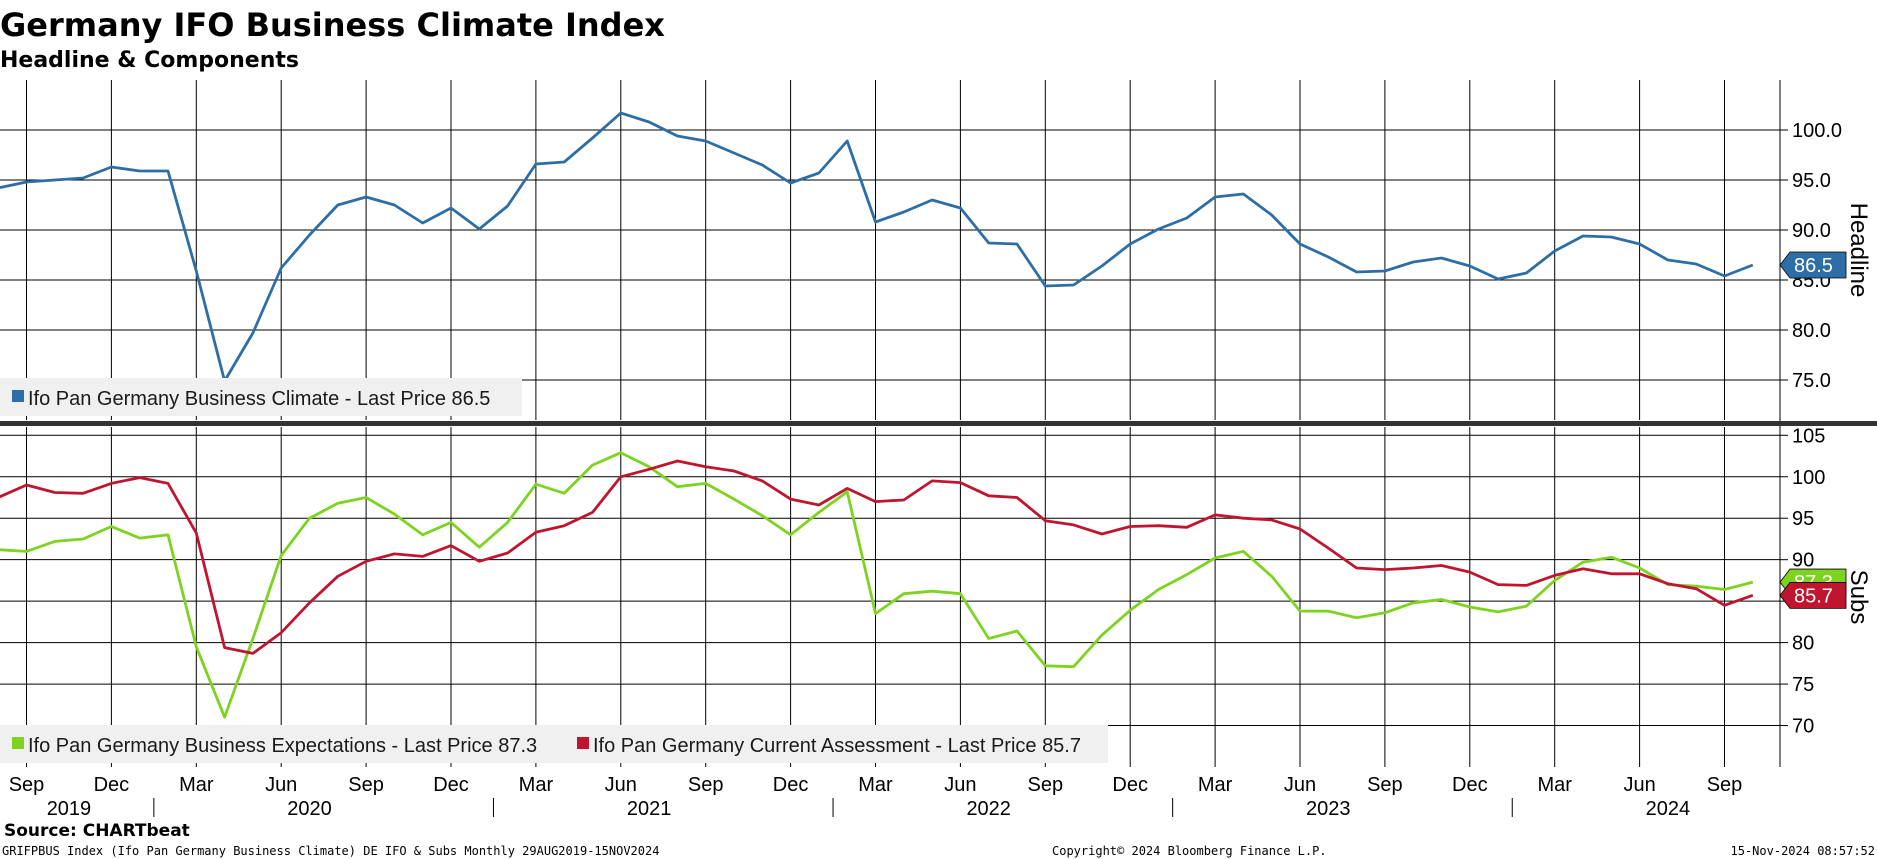 The width and height of the screenshot is (1877, 859). I want to click on x-year-label: 2023, so click(1328, 809).